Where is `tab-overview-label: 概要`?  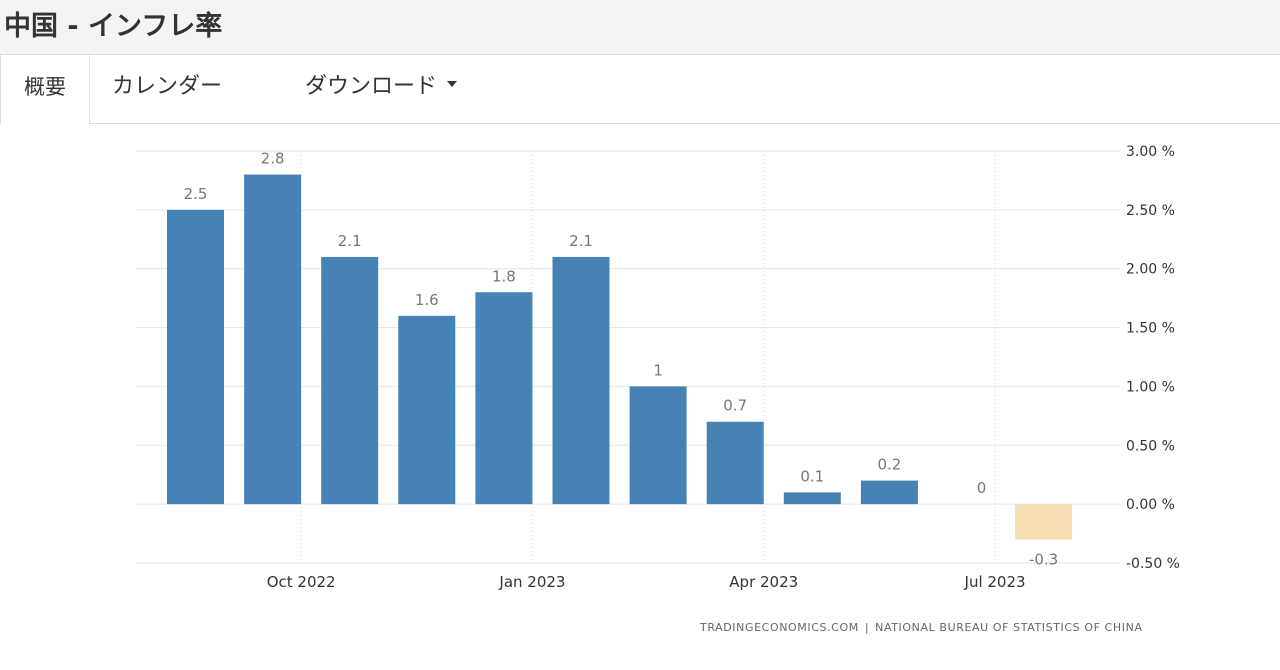
tab-overview-label: 概要 is located at coordinates (45, 87).